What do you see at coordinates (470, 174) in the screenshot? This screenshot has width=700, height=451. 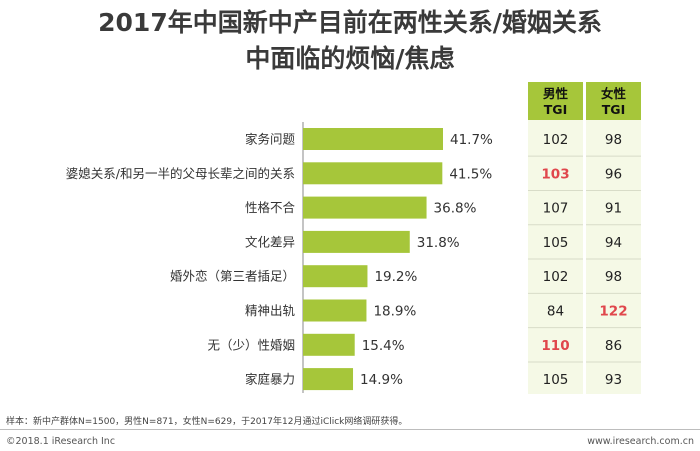 I see `data-label: 41.5%` at bounding box center [470, 174].